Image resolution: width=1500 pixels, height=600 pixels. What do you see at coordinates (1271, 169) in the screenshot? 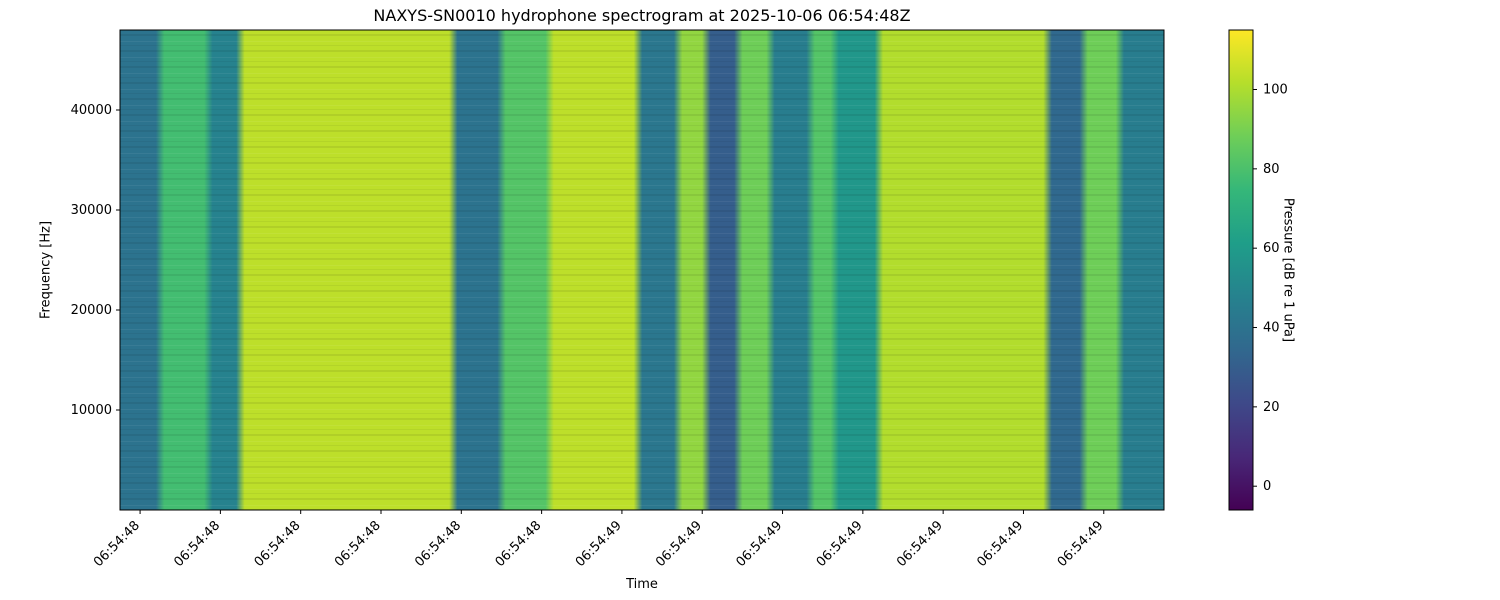
I see `colorbar-tick-label: 80` at bounding box center [1271, 169].